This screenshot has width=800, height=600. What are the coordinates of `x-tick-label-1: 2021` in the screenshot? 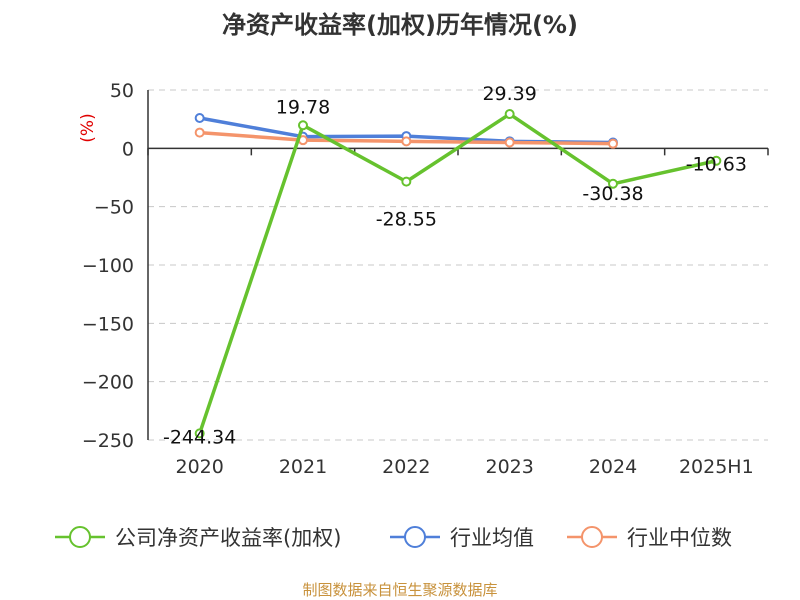 It's located at (303, 467).